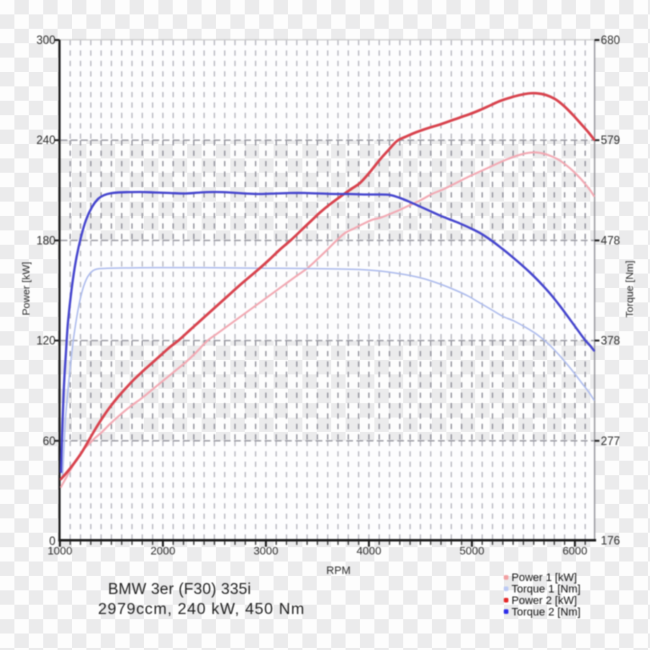  I want to click on svg-text: 2979ccm, 240 kW, 450 Nm, so click(201, 609).